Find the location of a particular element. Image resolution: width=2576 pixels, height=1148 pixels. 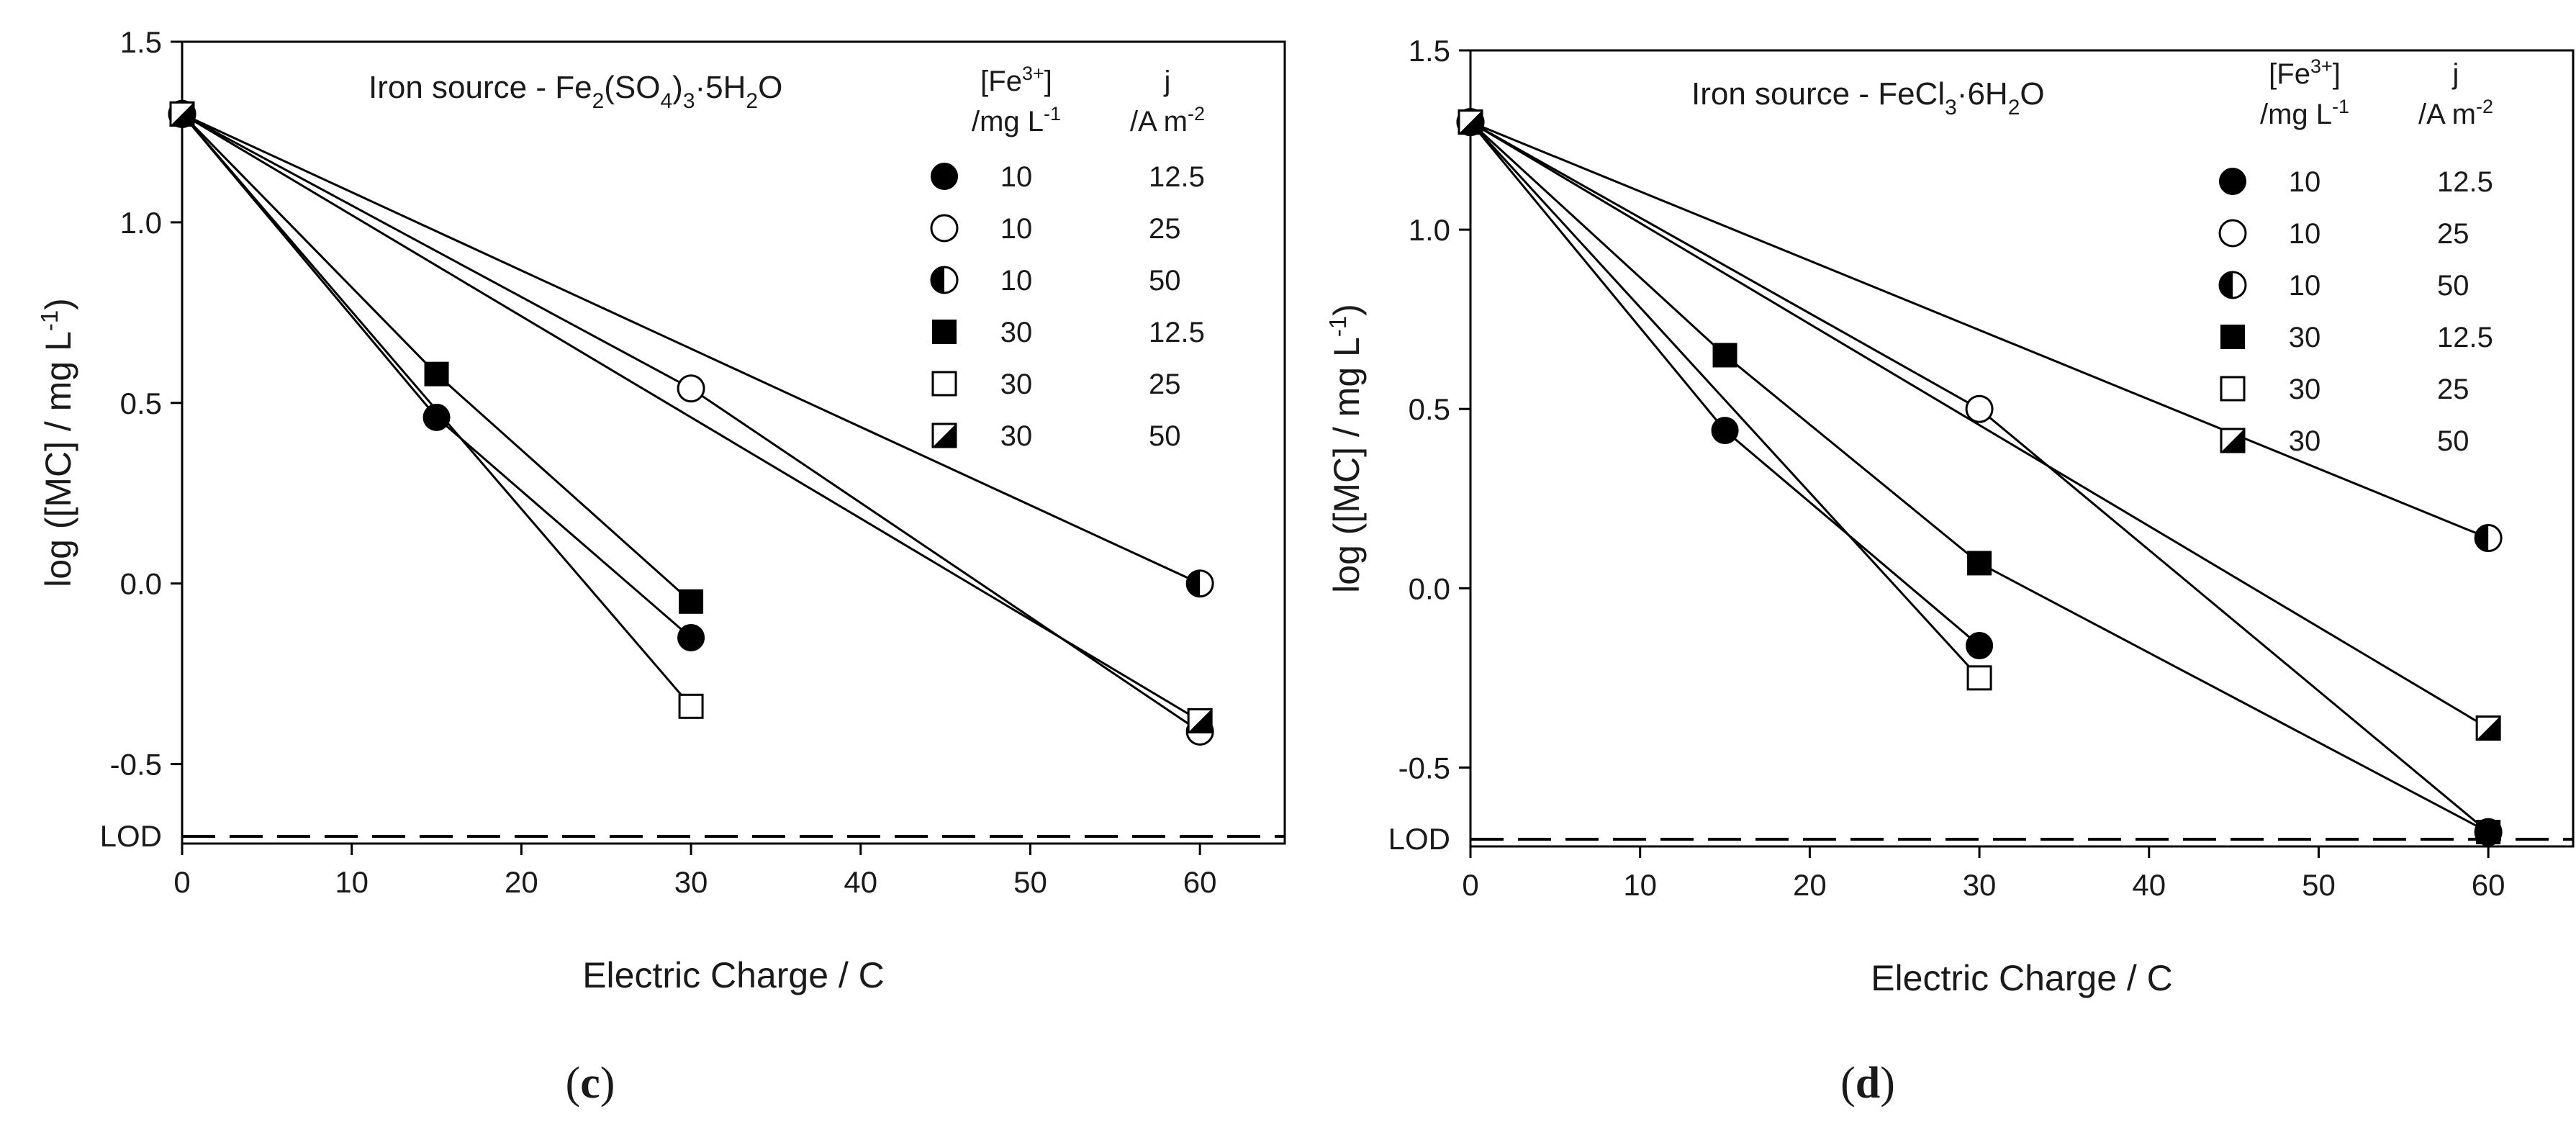

x-tick-label: 0 is located at coordinates (182, 882).